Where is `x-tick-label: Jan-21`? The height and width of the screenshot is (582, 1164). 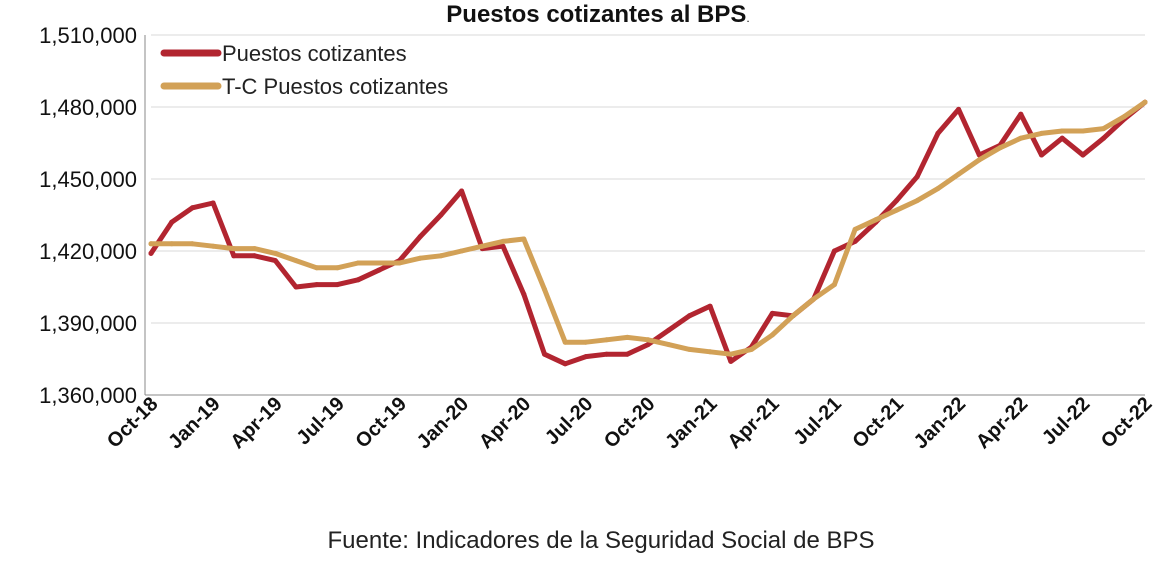
x-tick-label: Jan-21 is located at coordinates (691, 423).